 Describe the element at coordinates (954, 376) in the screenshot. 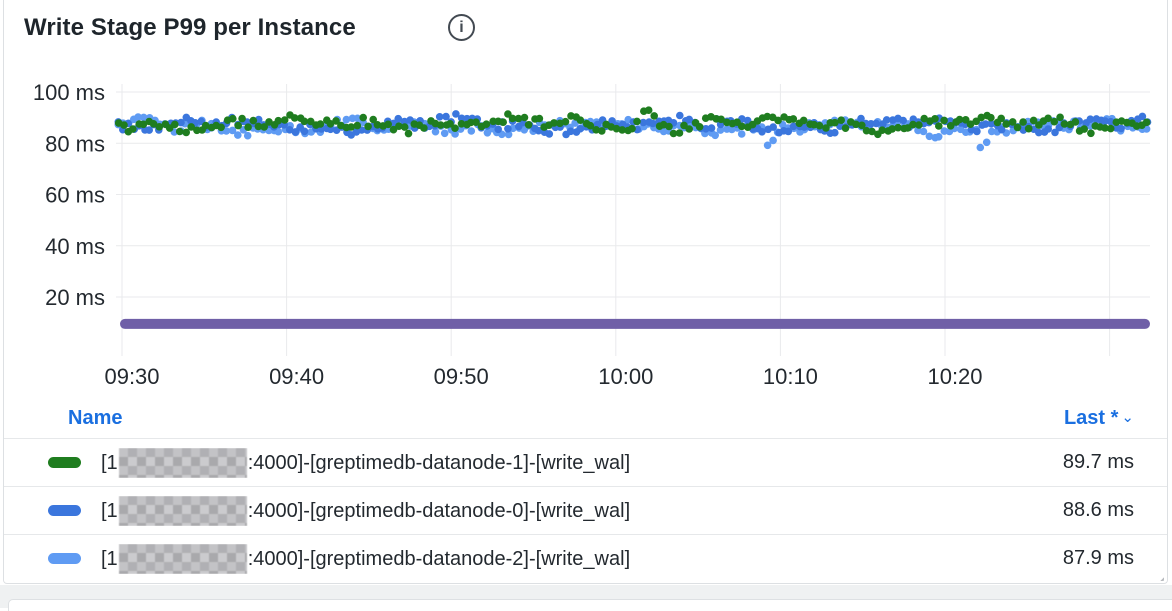

I see `svg-text: 10:20` at that location.